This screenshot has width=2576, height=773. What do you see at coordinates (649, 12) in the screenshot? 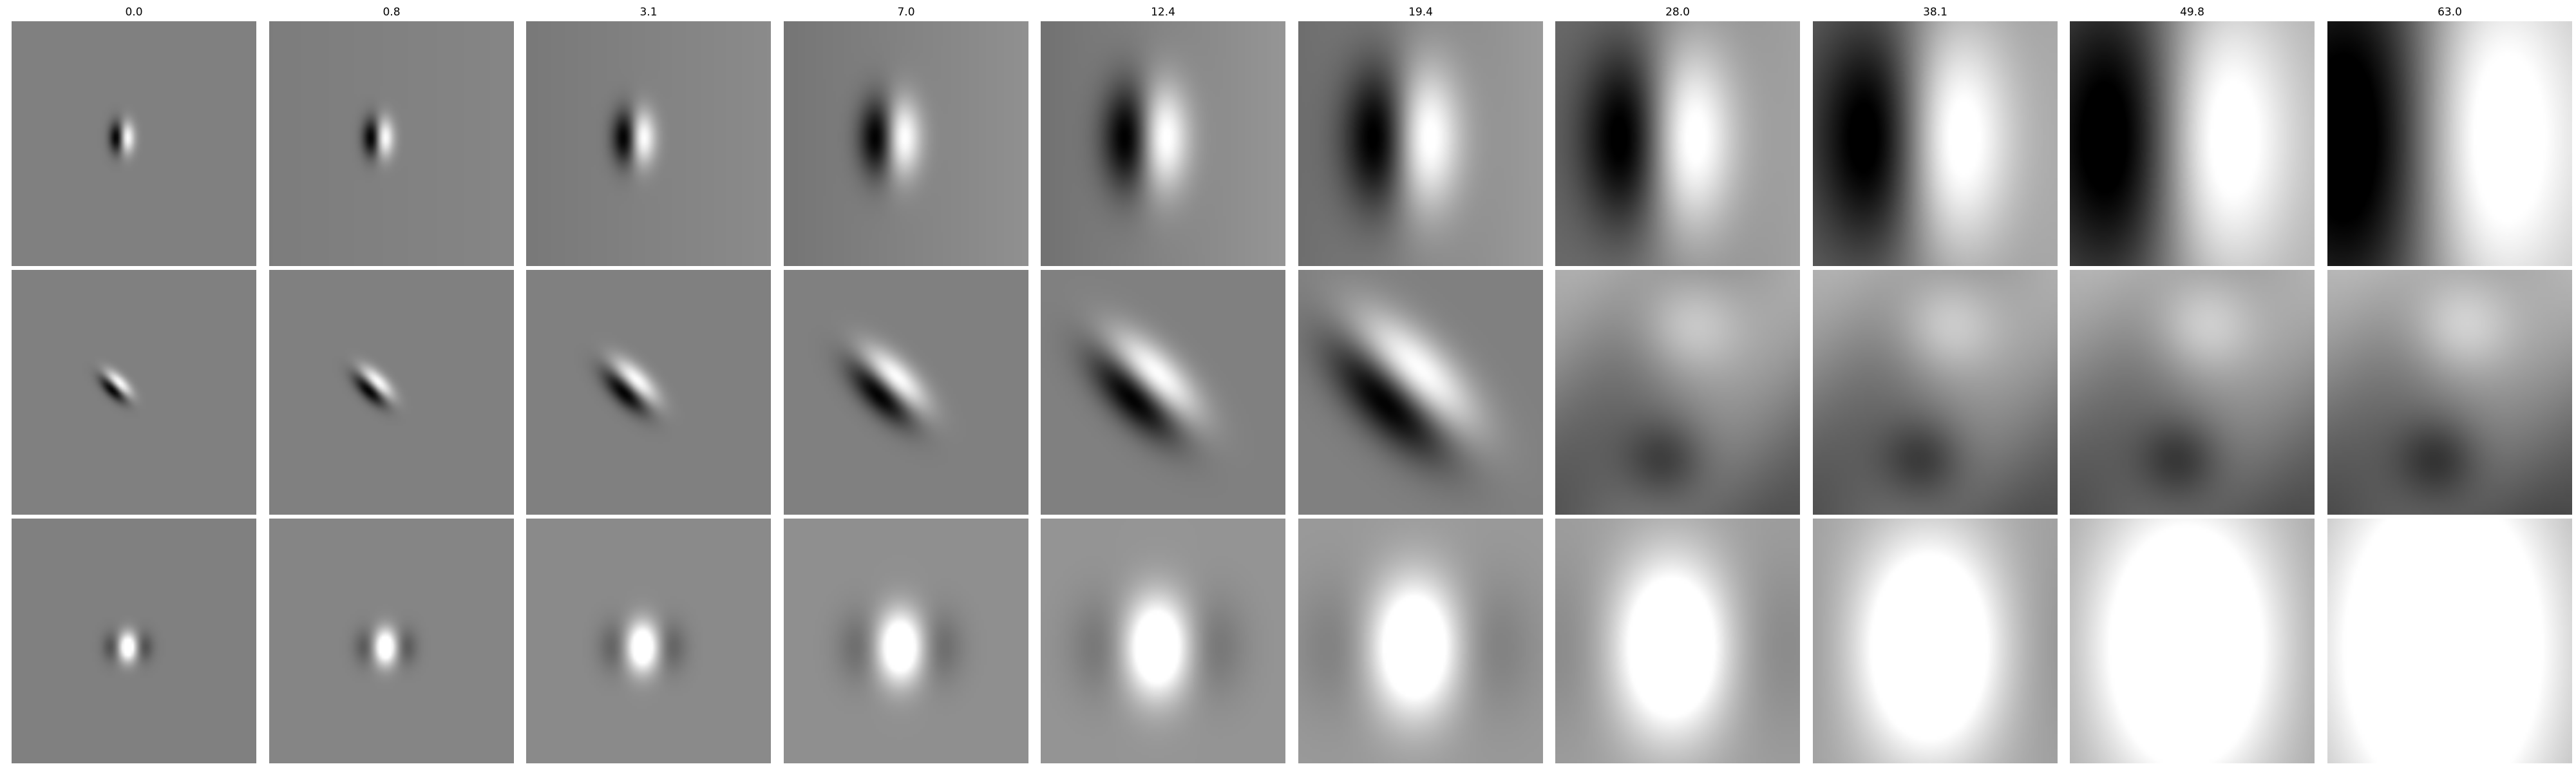
I see `column-title-2: 3.1` at bounding box center [649, 12].